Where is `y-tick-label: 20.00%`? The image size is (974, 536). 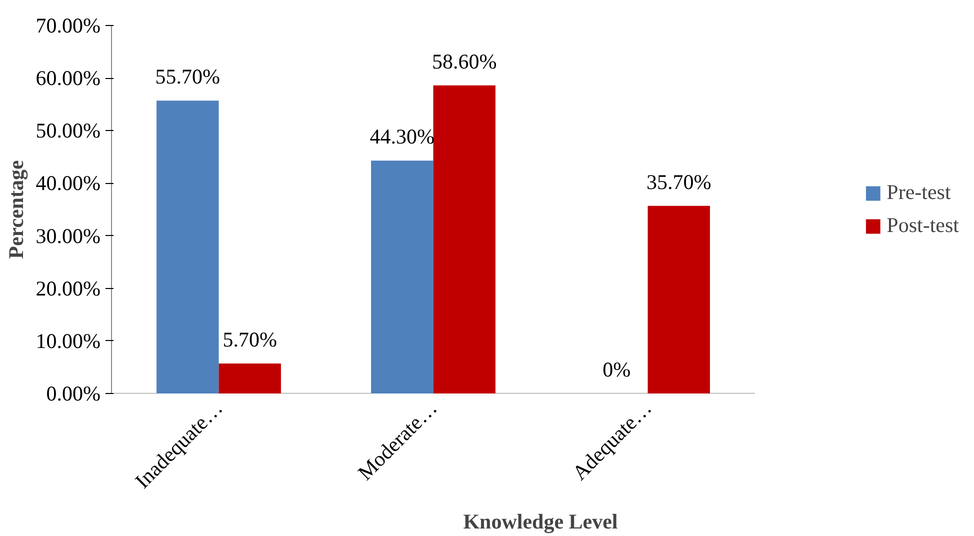 y-tick-label: 20.00% is located at coordinates (68, 288).